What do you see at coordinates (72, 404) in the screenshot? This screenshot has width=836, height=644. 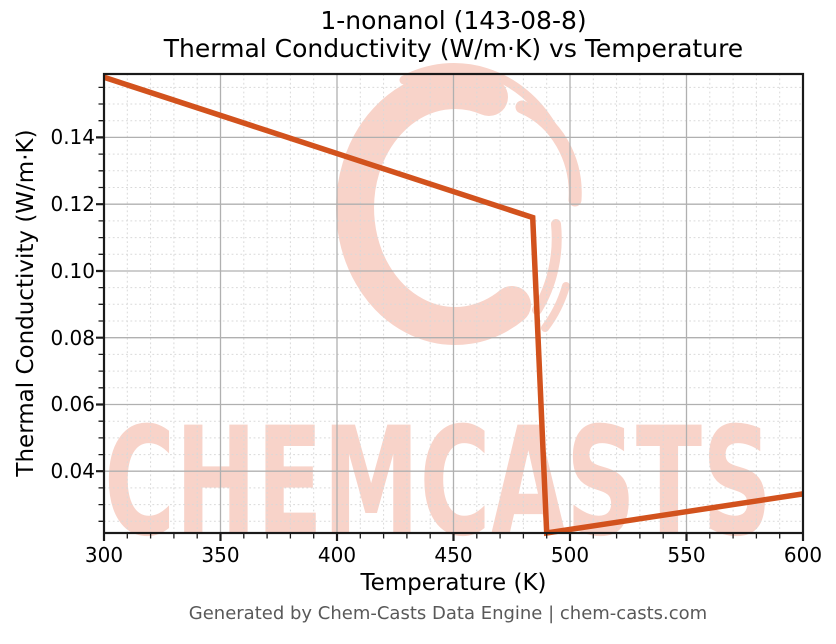 I see `y-tick-label: 0.06` at bounding box center [72, 404].